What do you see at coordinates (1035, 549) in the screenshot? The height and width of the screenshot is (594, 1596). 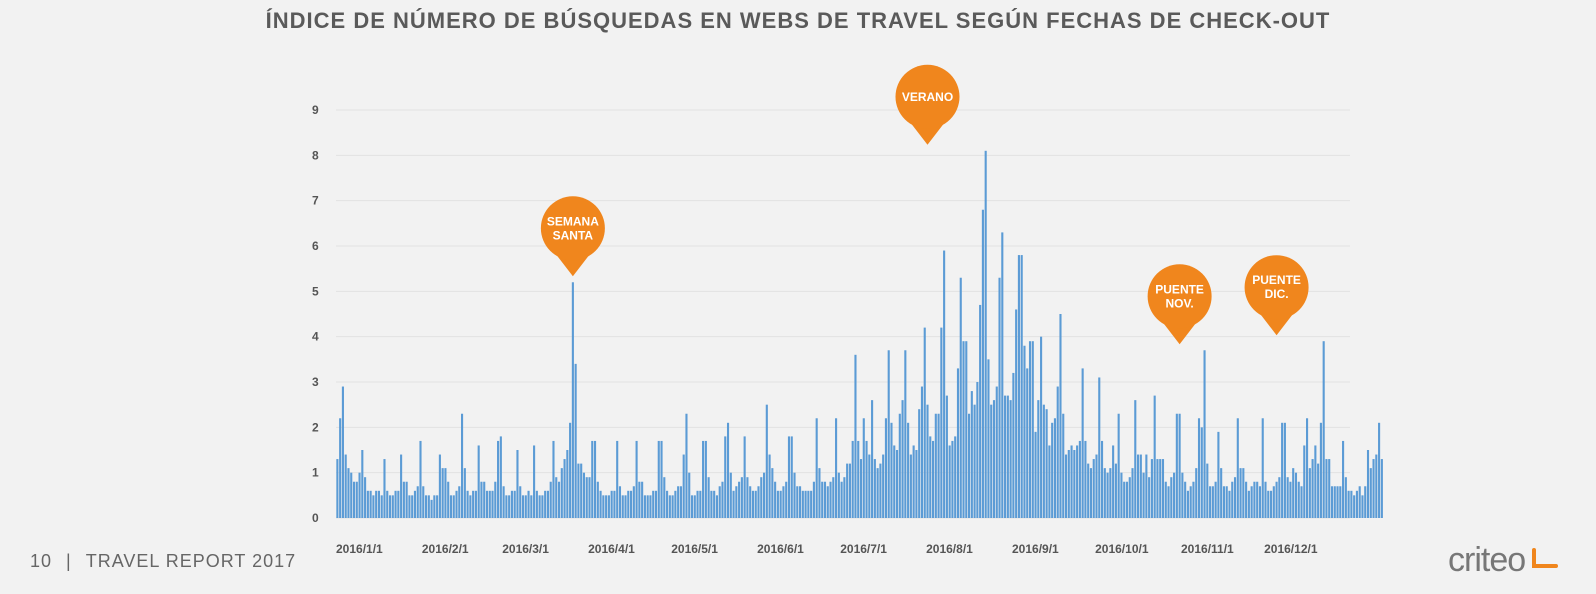 I see `x-tick-label: 2016/9/1` at bounding box center [1035, 549].